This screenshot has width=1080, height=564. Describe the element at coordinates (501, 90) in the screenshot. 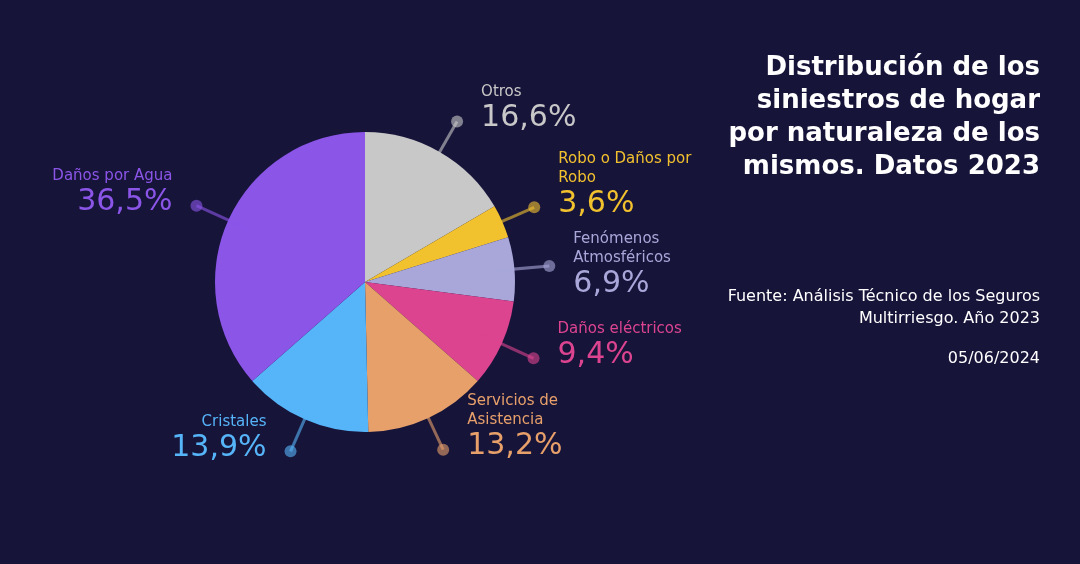

I see `slice-label: Otros` at that location.